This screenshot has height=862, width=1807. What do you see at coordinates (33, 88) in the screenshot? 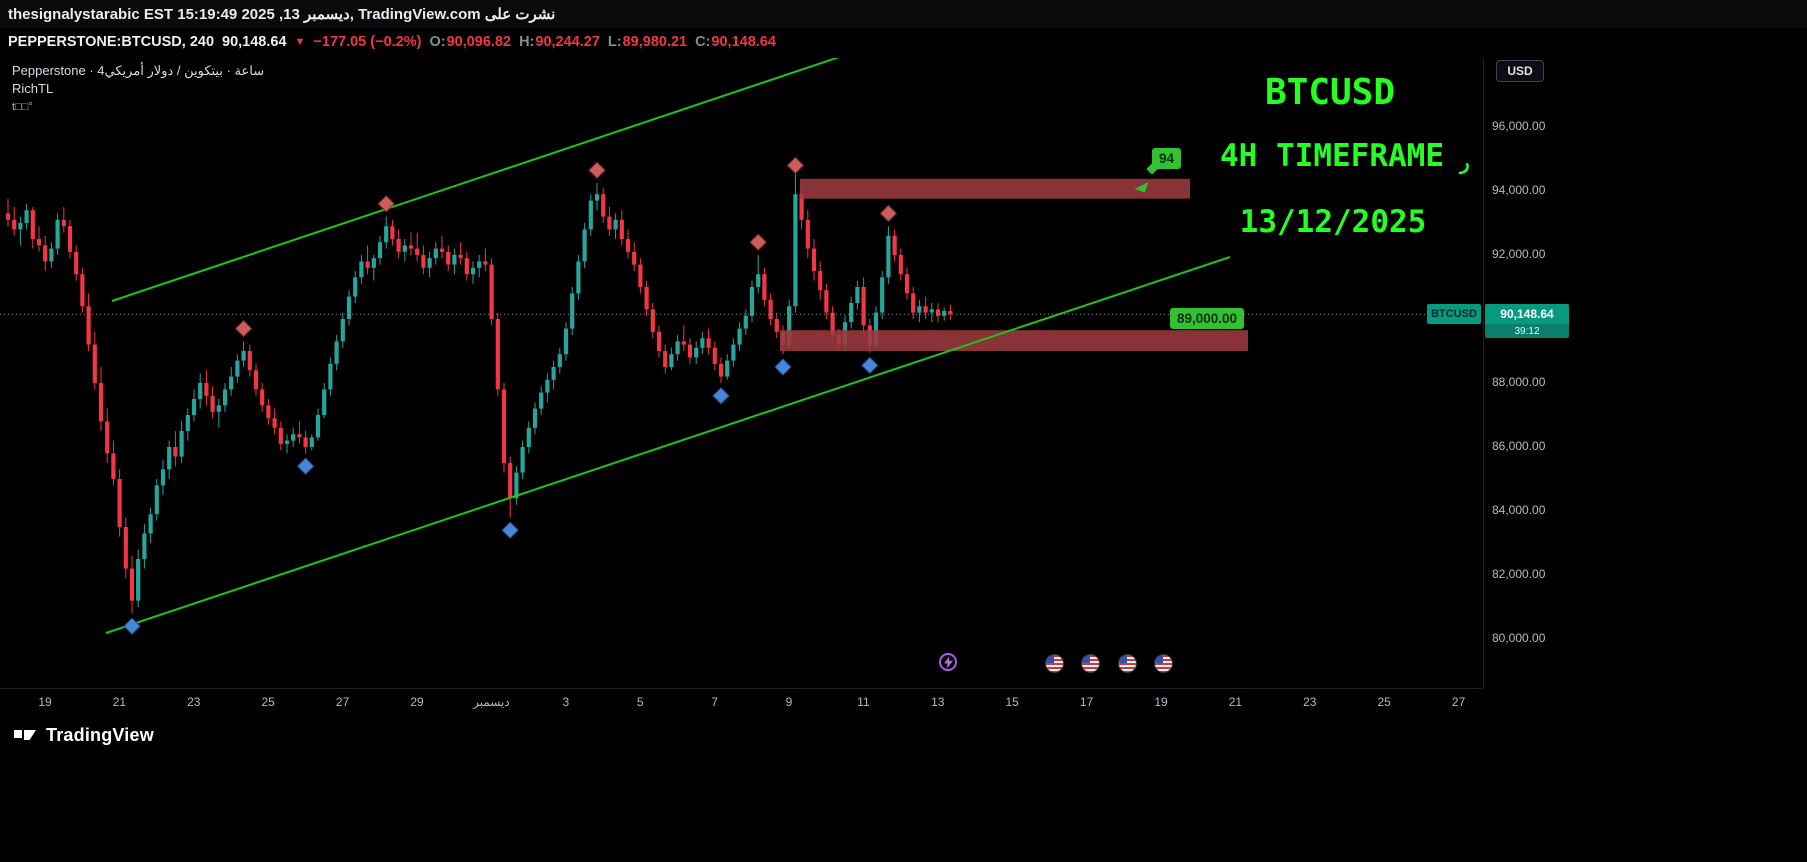
I see `legend-indicator-row: RichTL` at bounding box center [33, 88].